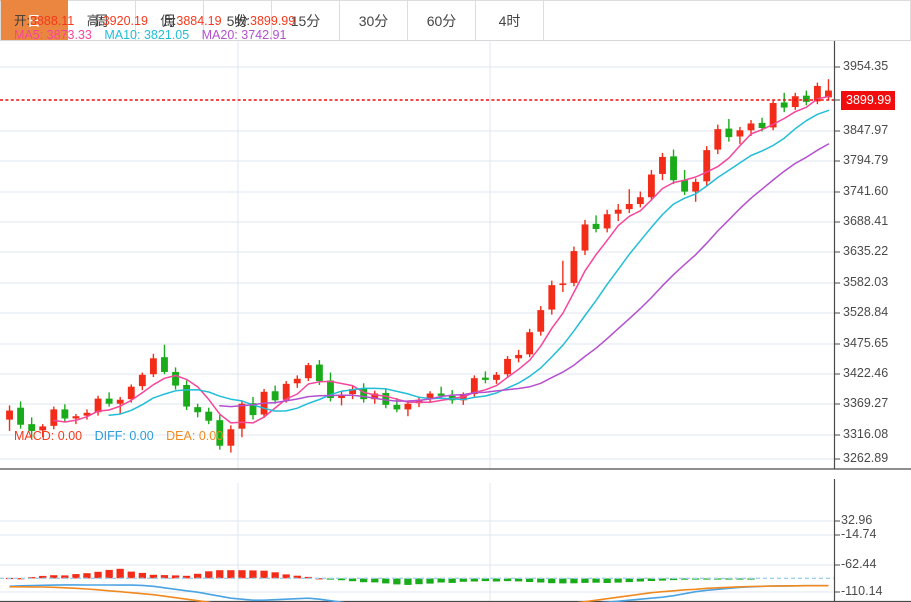 This screenshot has width=911, height=602. What do you see at coordinates (374, 20) in the screenshot?
I see `tab-5: 30分` at bounding box center [374, 20].